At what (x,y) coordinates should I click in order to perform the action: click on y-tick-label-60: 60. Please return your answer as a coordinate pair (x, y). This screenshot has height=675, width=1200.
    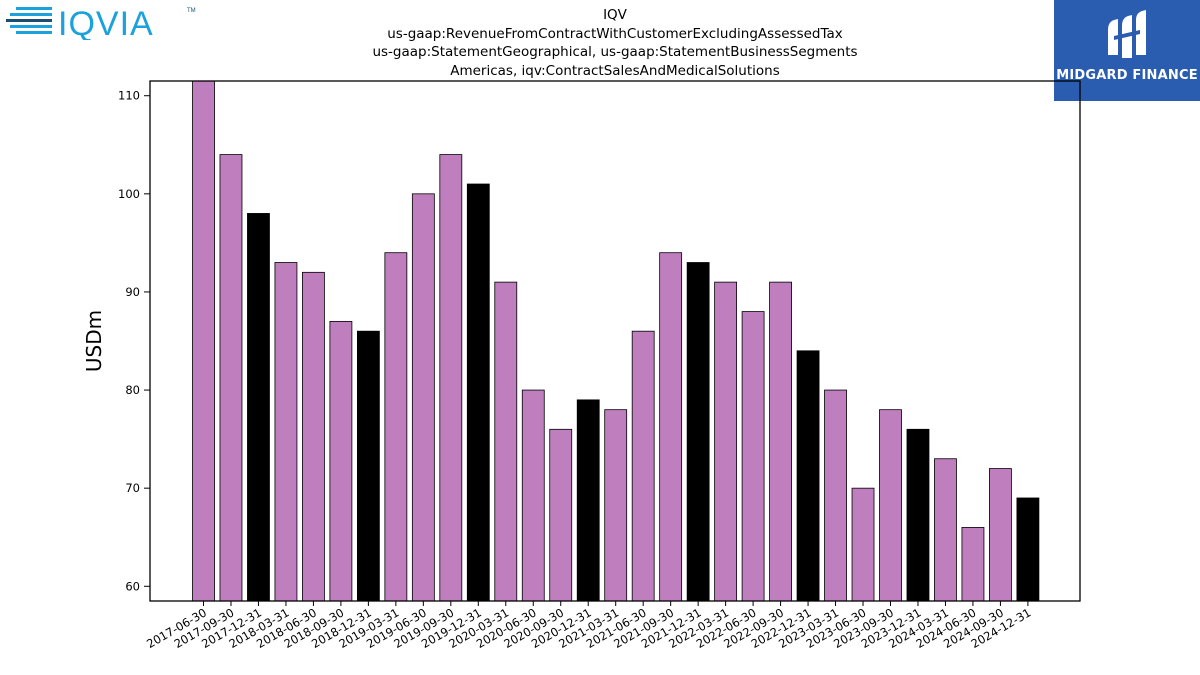
    Looking at the image, I should click on (132, 586).